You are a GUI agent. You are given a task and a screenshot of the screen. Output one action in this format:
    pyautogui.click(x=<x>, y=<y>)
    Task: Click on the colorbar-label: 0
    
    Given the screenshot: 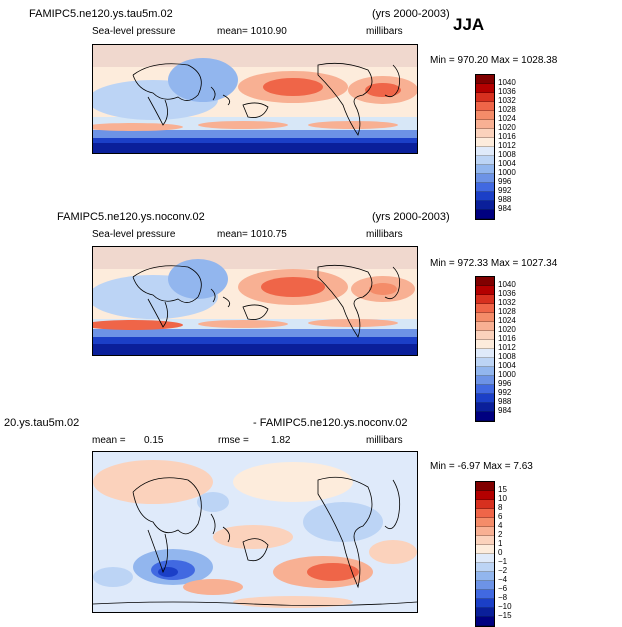 What is the action you would take?
    pyautogui.click(x=500, y=552)
    